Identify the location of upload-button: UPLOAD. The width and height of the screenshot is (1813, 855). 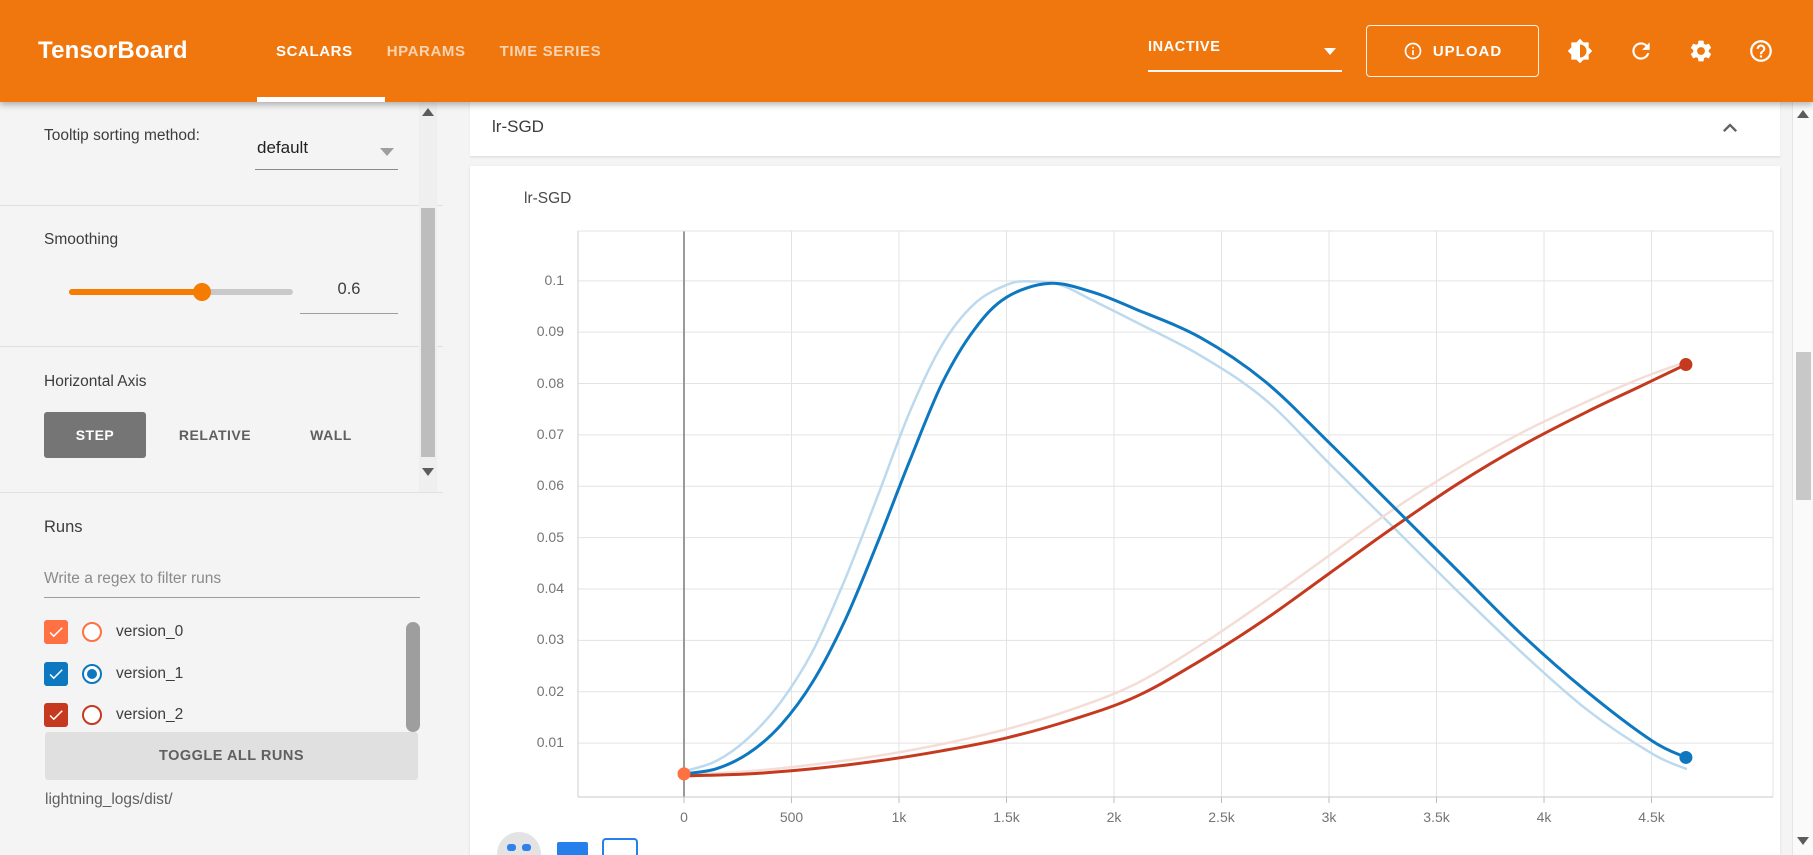
(1452, 51).